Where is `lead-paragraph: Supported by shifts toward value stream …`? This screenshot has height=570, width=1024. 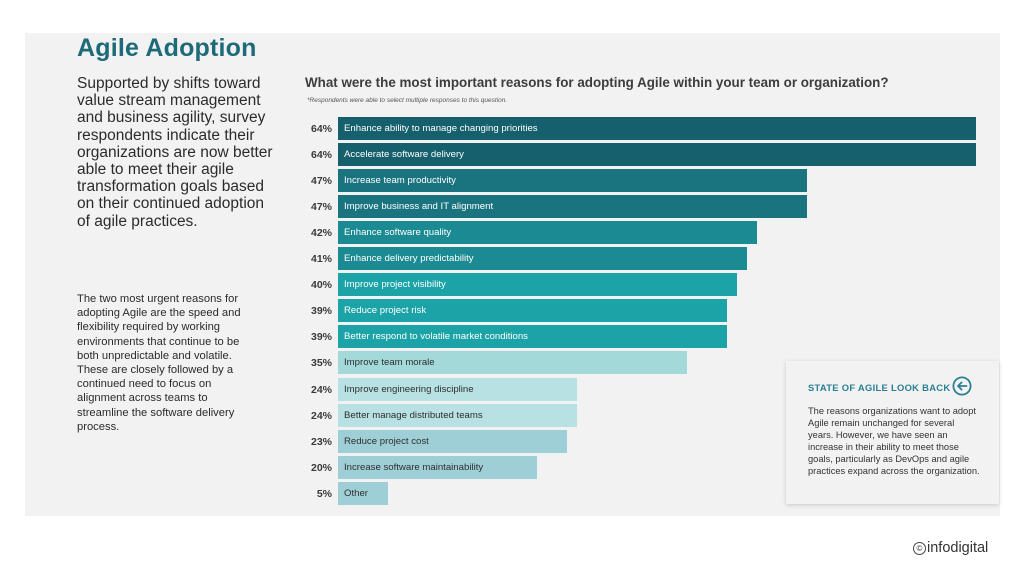 lead-paragraph: Supported by shifts toward value stream … is located at coordinates (175, 152).